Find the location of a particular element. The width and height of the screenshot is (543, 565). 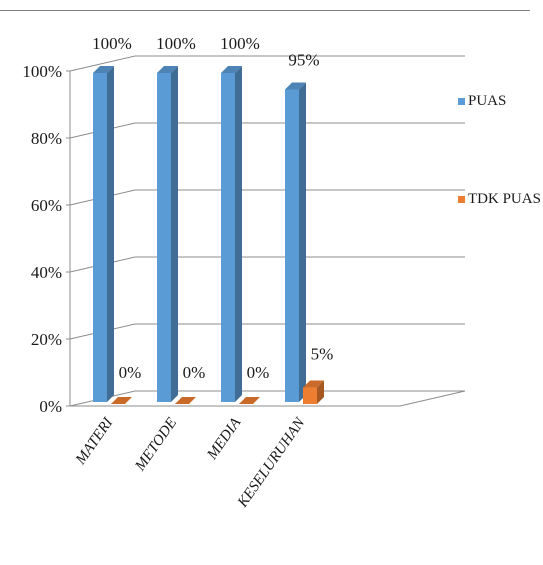

y-tick-label: 0% is located at coordinates (50, 406).